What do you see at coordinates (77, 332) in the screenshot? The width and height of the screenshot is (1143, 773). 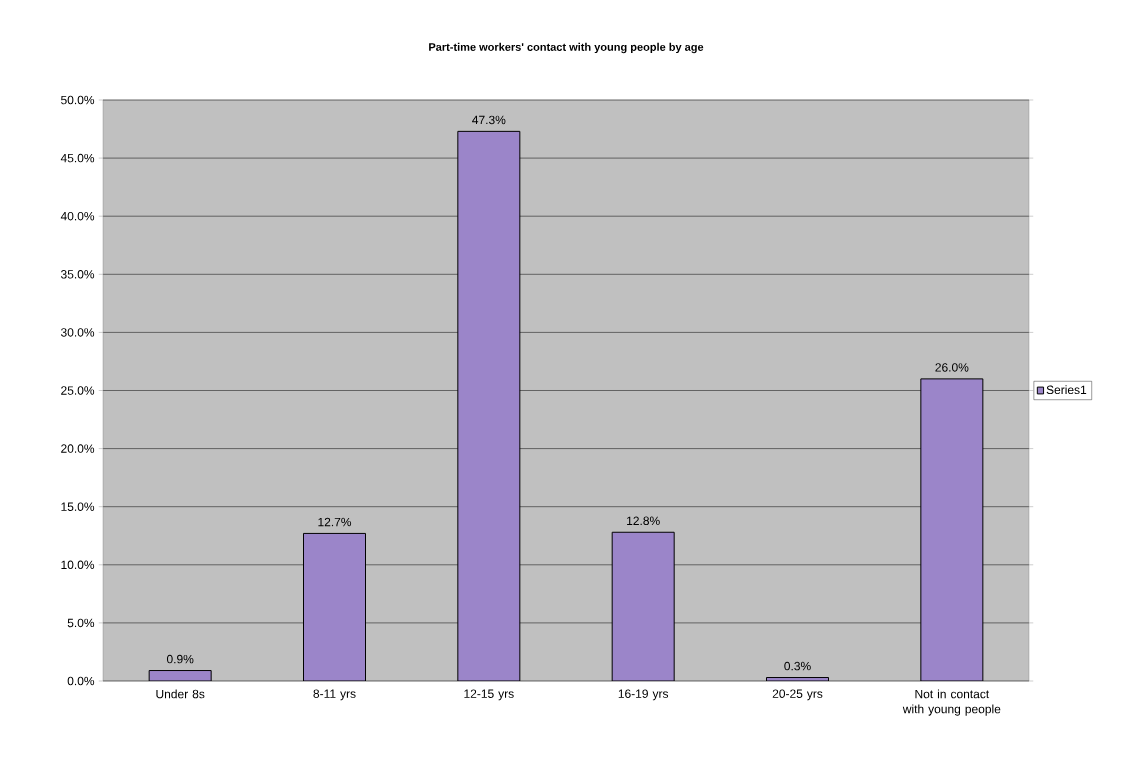 I see `y-tick-label: 30.0%` at bounding box center [77, 332].